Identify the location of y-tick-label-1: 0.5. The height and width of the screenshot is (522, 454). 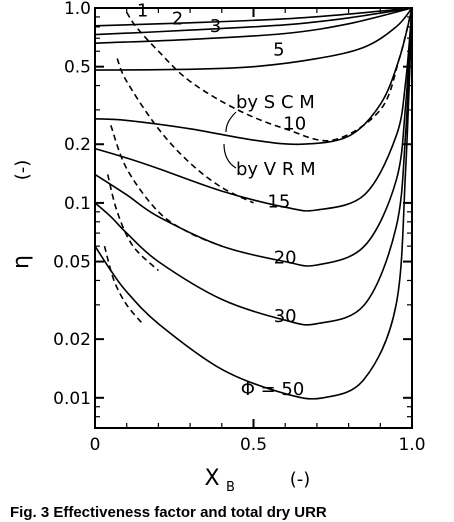
(77, 68).